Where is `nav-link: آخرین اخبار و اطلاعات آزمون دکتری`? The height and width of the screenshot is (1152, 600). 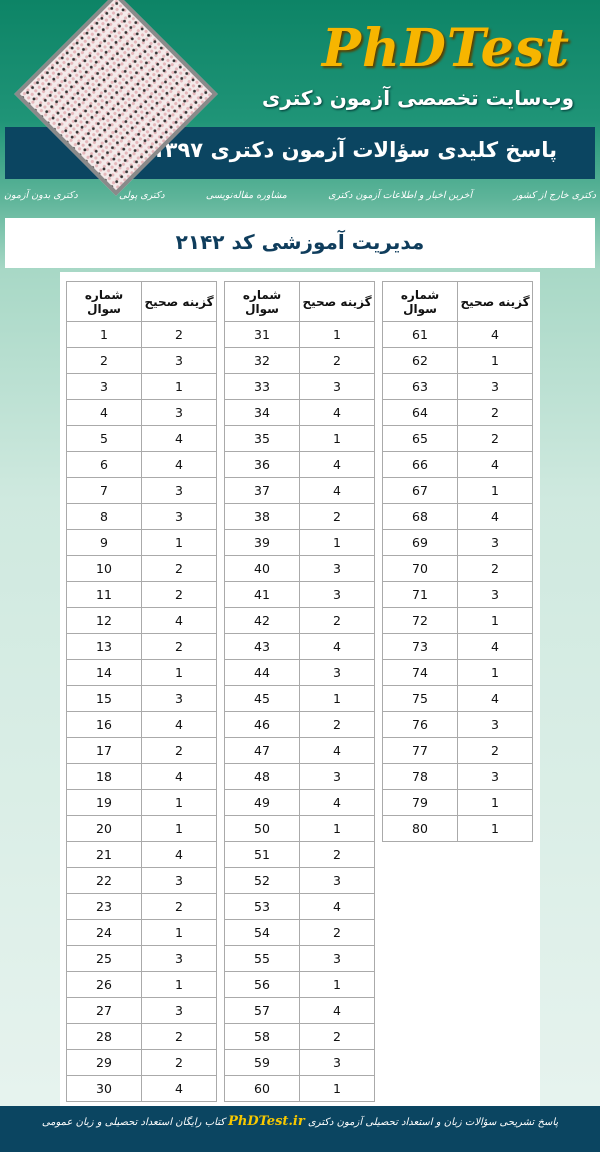
nav-link: آخرین اخبار و اطلاعات آزمون دکتری is located at coordinates (400, 195).